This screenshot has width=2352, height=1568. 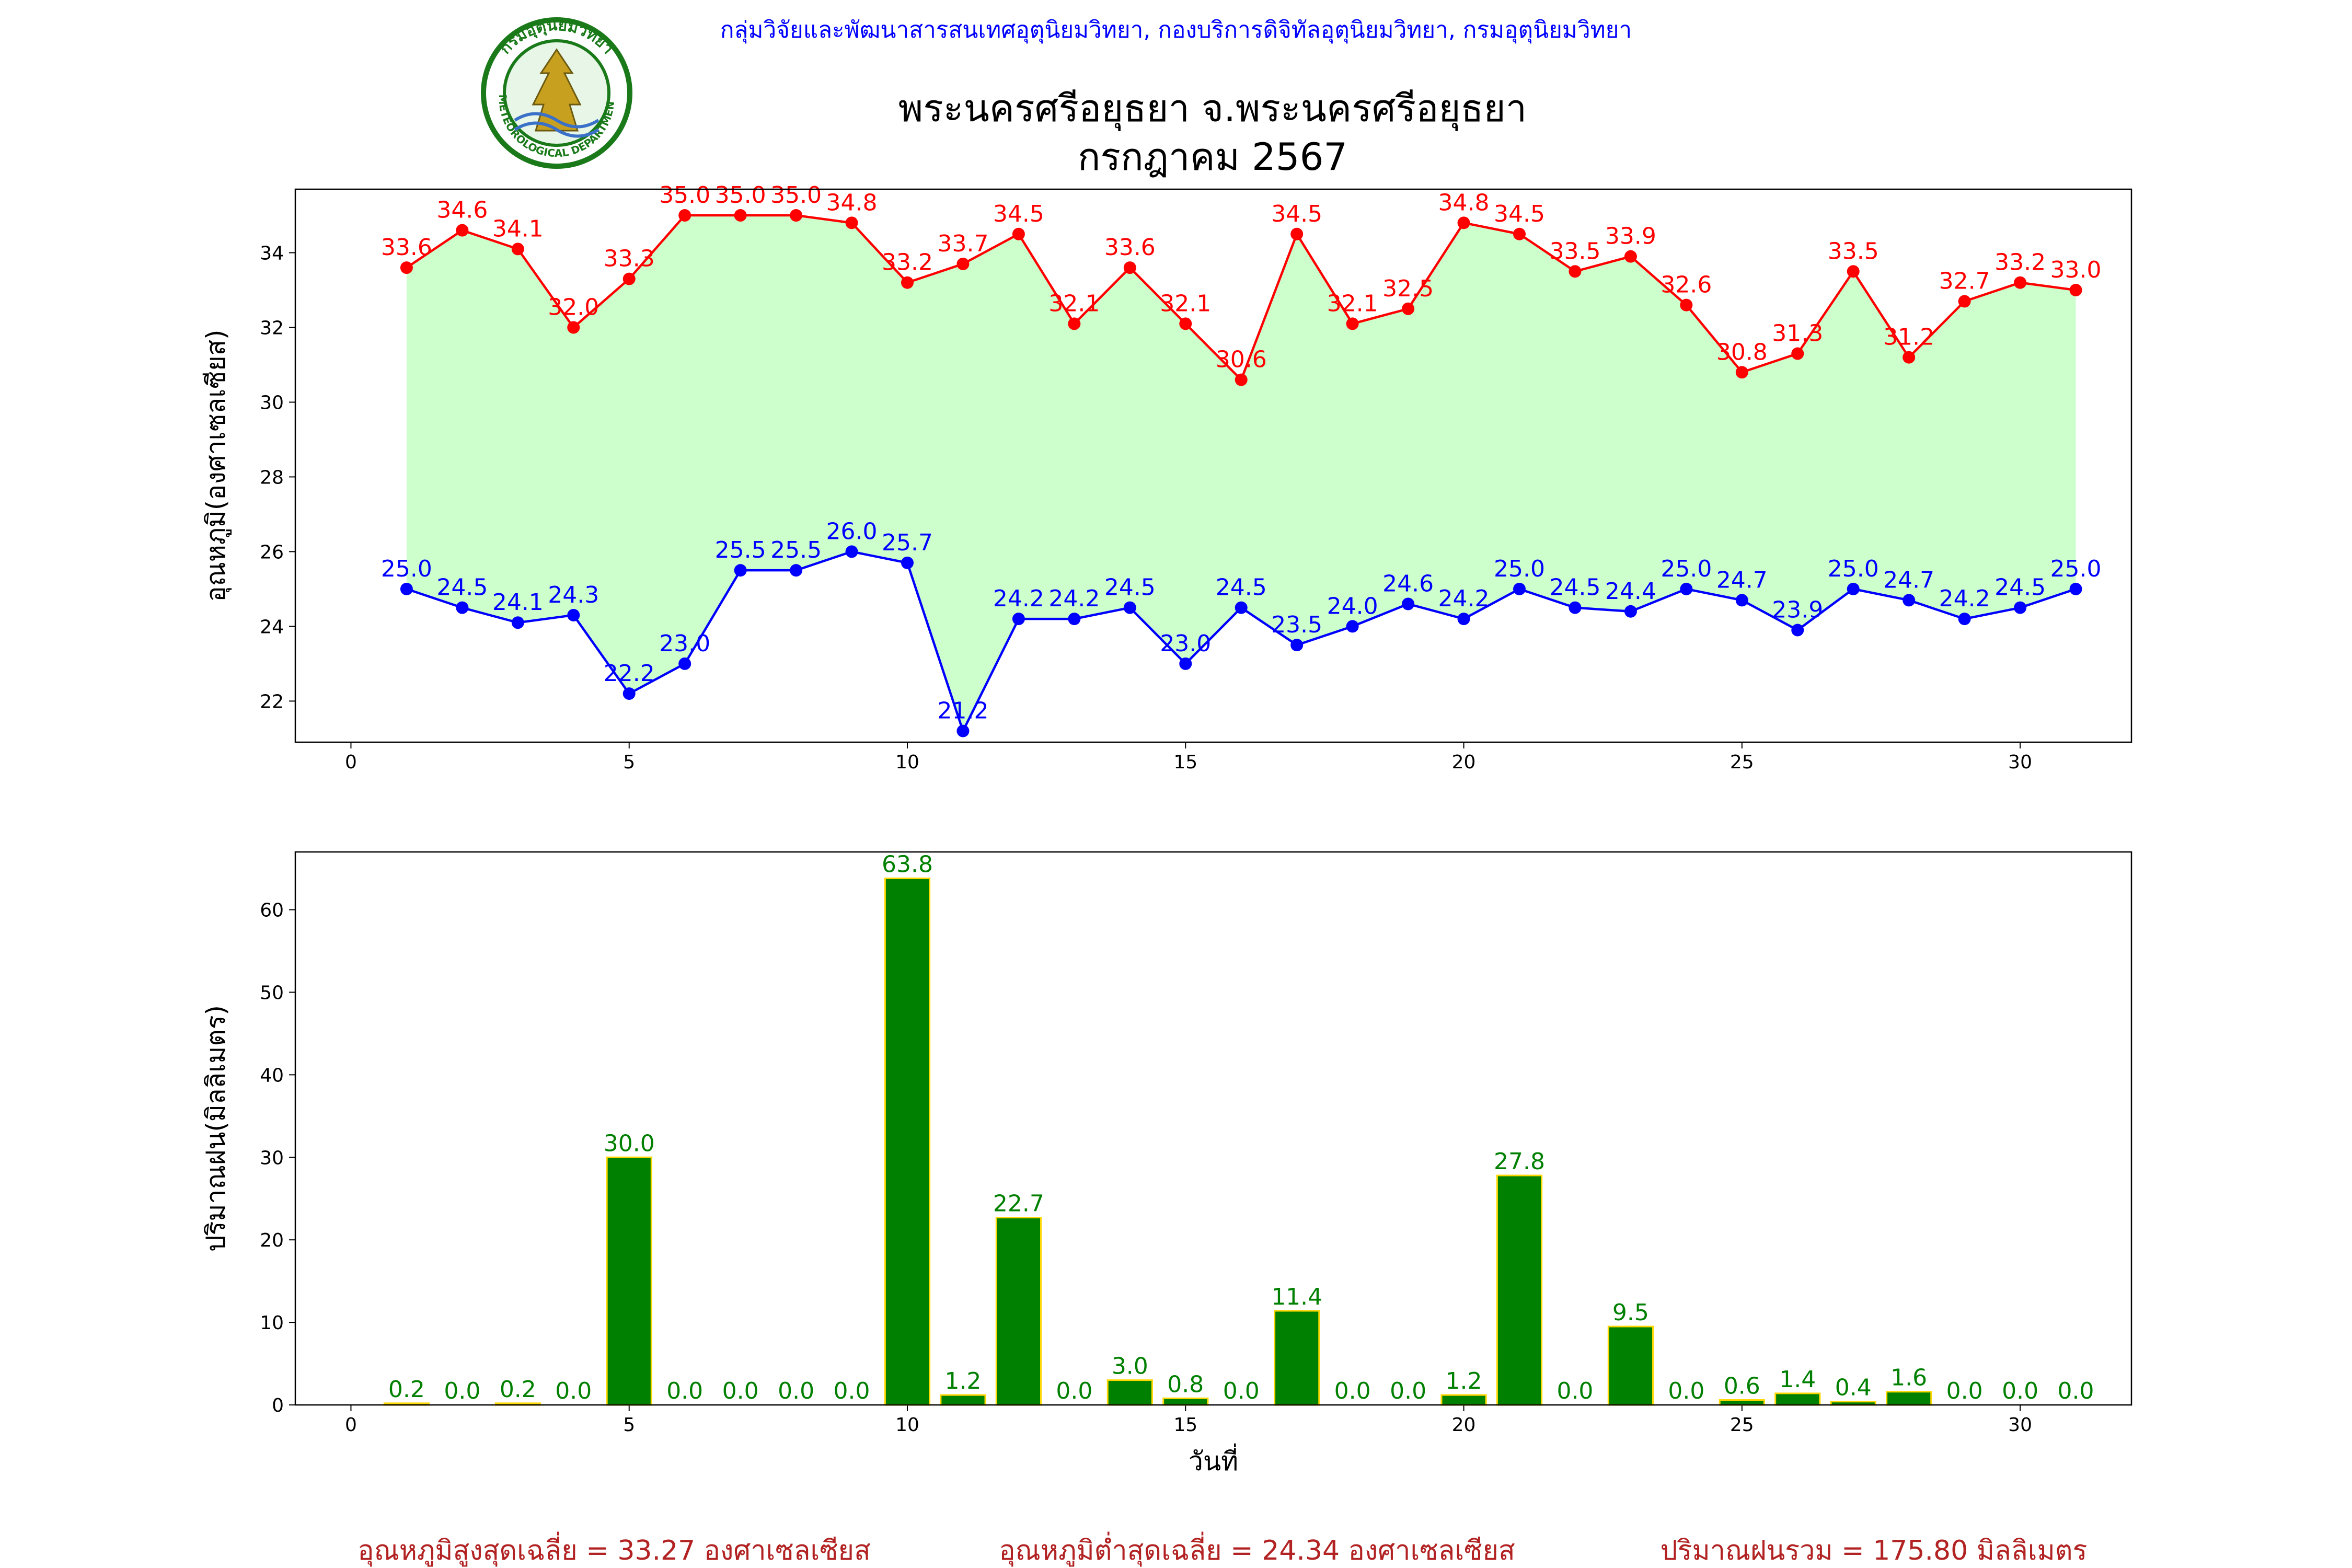 I want to click on x-tick-label: 0, so click(x=351, y=1425).